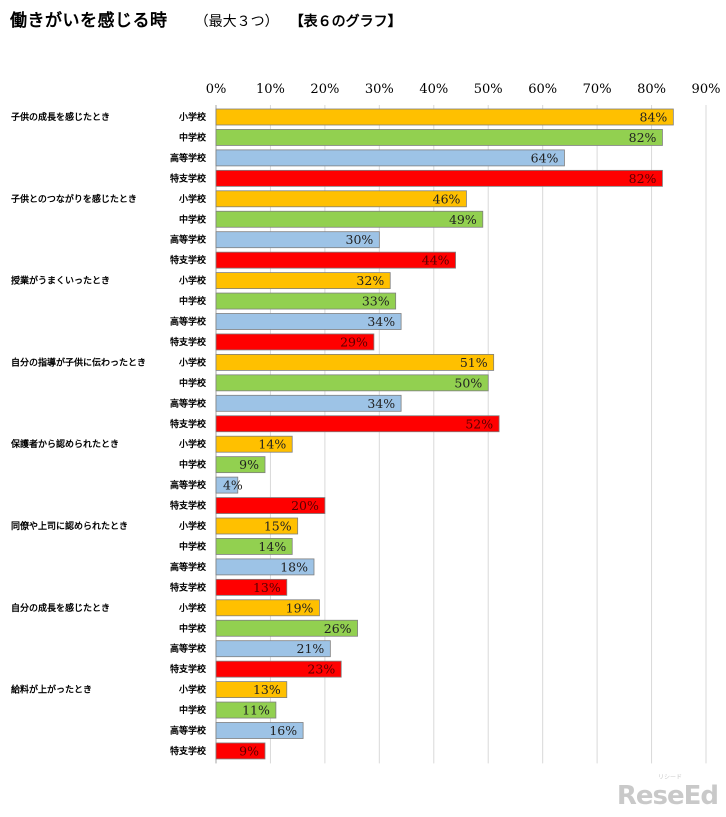 This screenshot has height=817, width=726. What do you see at coordinates (376, 301) in the screenshot?
I see `data-label: 33%` at bounding box center [376, 301].